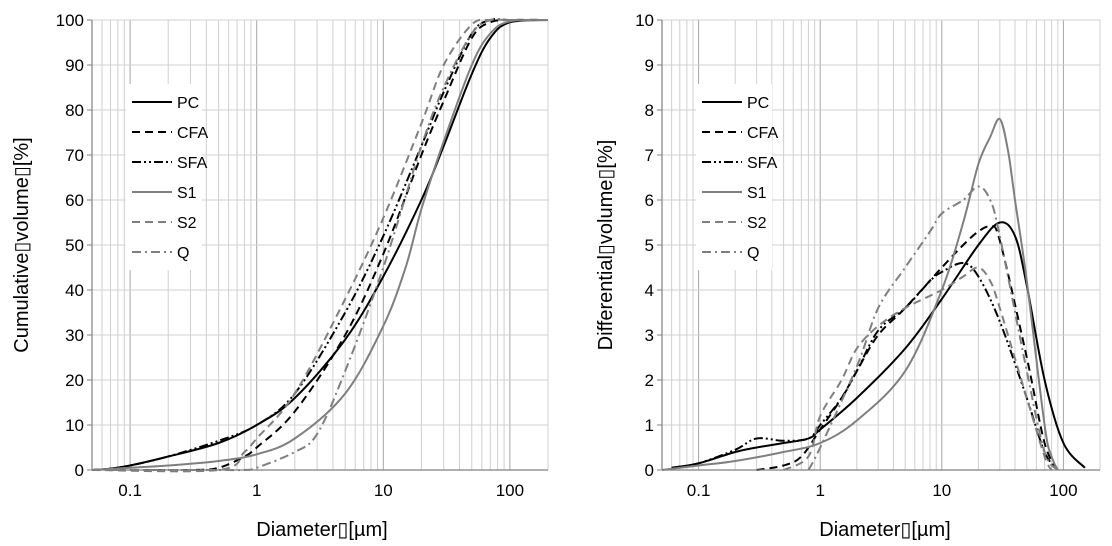 The width and height of the screenshot is (1112, 546). Describe the element at coordinates (649, 110) in the screenshot. I see `y-tick-label: 8` at that location.